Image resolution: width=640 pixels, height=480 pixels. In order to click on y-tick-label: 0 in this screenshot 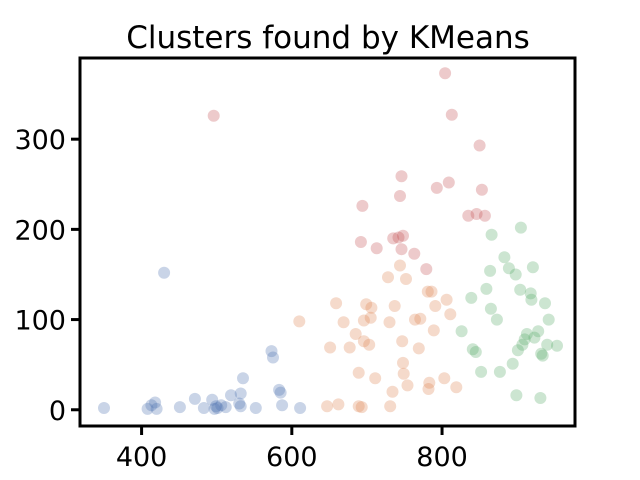, I will do `click(57, 411)`.